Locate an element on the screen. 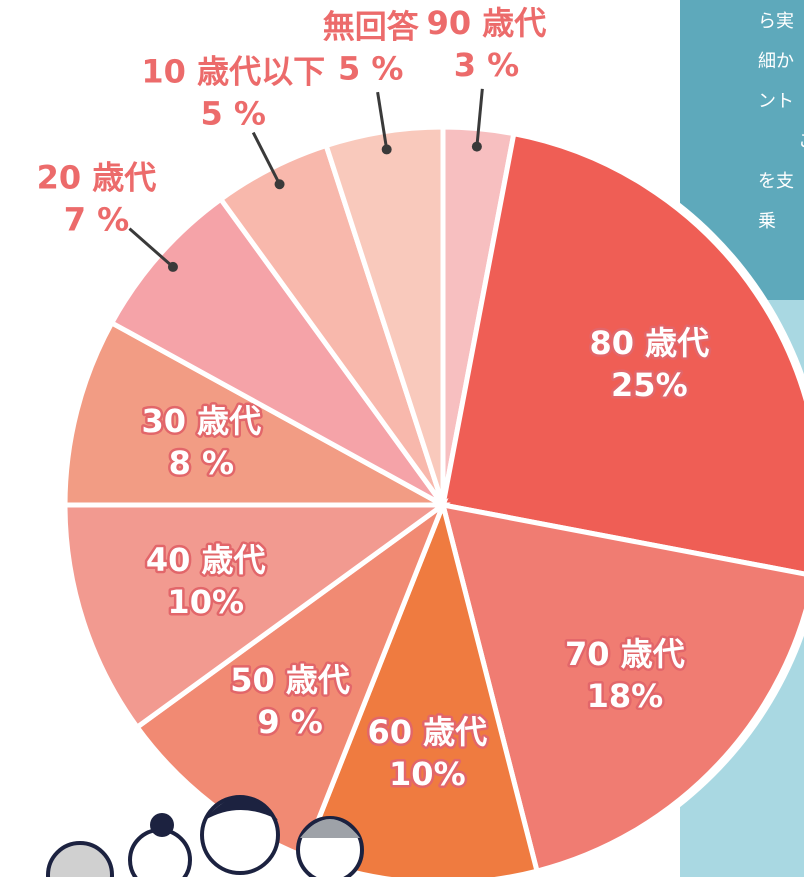 The height and width of the screenshot is (877, 804). slice-label: 60 歳代 is located at coordinates (427, 732).